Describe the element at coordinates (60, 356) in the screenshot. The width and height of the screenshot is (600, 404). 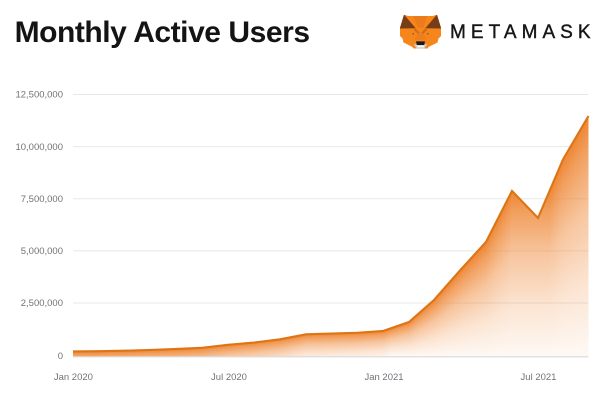
I see `svg-text: 0` at that location.